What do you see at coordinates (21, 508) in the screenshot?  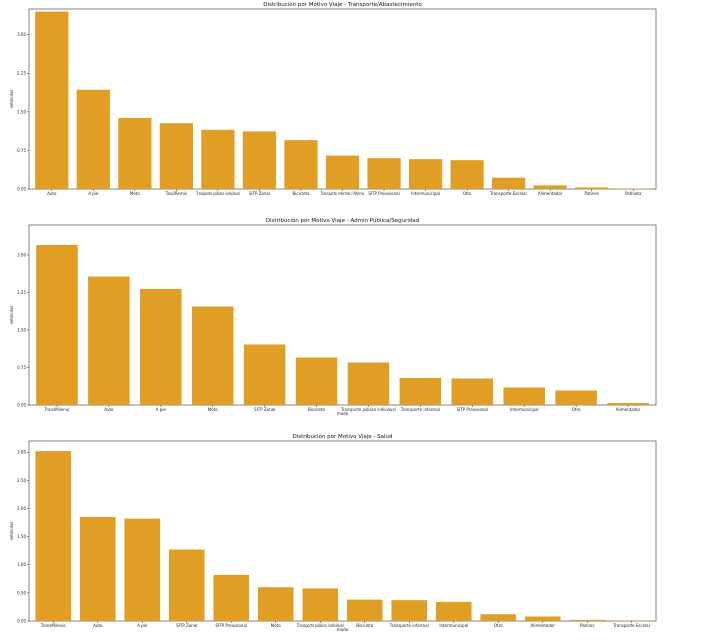 I see `y-tick-label: 2.00` at bounding box center [21, 508].